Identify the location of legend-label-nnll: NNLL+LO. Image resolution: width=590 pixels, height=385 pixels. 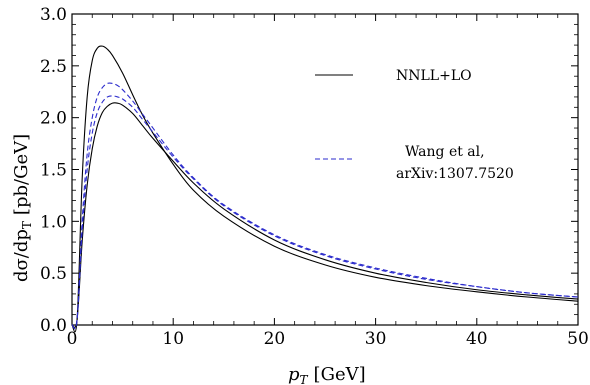
(434, 76).